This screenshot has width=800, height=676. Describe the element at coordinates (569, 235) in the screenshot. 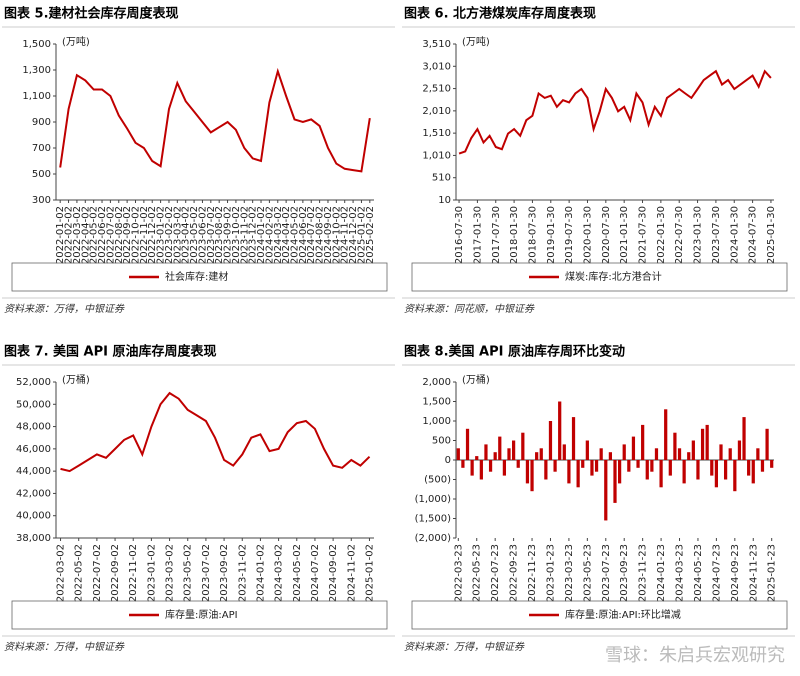

I see `x-tick-label: 2019-07-30` at that location.